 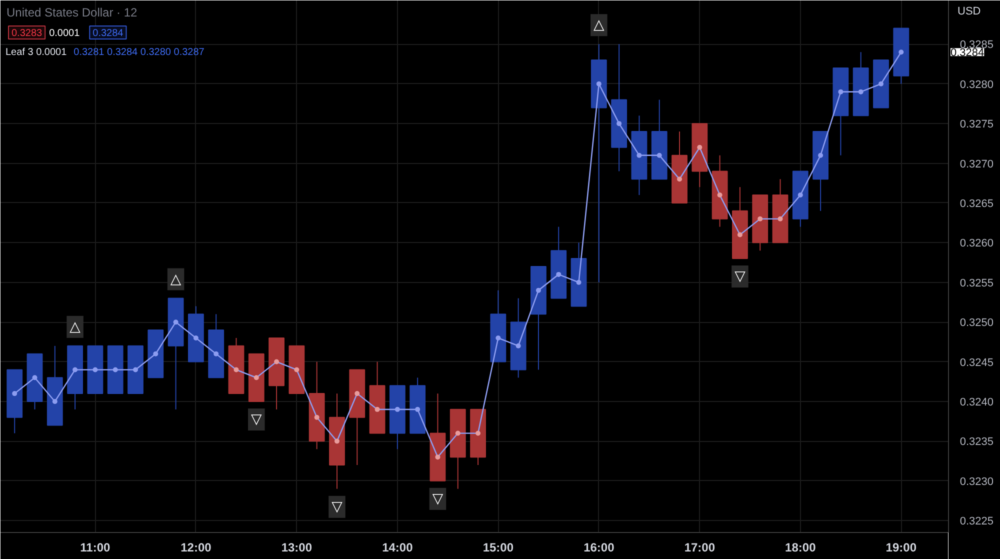 What do you see at coordinates (108, 33) in the screenshot?
I see `annotation: 0.3284` at bounding box center [108, 33].